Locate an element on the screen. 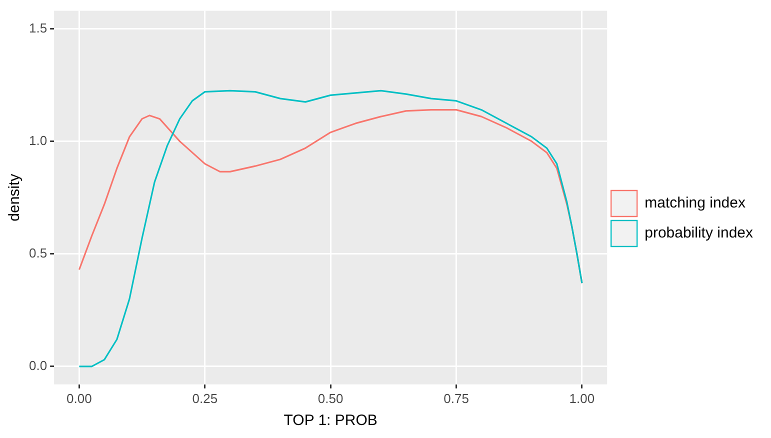  y-tick-label: 1.0 is located at coordinates (38, 140).